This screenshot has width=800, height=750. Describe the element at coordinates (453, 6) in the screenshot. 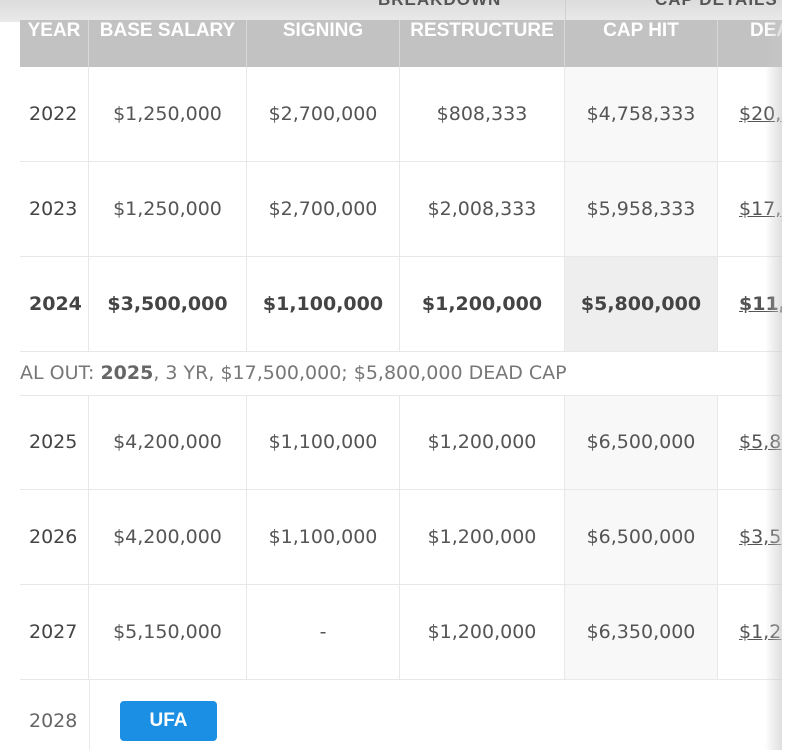

I see `group-header-breakdown: BREAKDOWN` at that location.